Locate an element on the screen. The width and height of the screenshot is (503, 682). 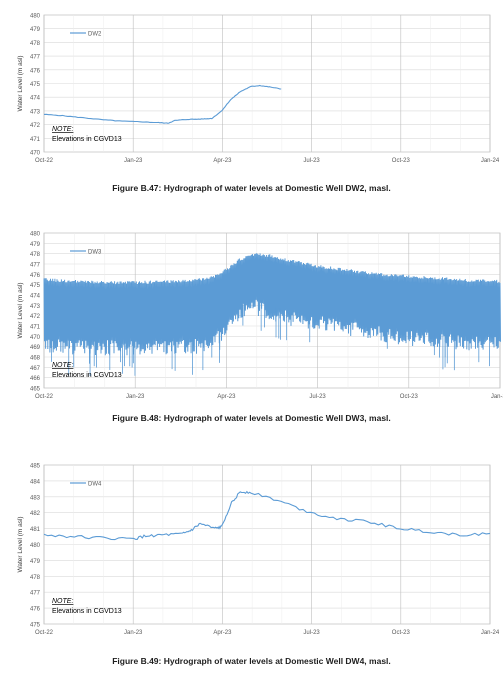
series-line-DW3 is located at coordinates (272, 304).